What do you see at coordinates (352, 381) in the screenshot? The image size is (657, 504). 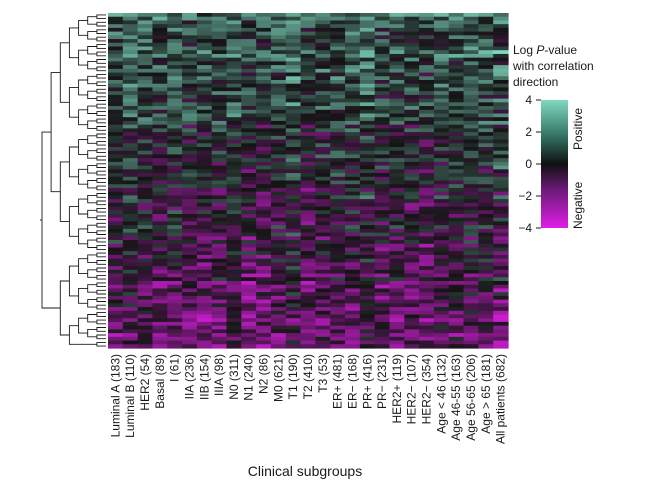 I see `column-label: ER− (168)` at bounding box center [352, 381].